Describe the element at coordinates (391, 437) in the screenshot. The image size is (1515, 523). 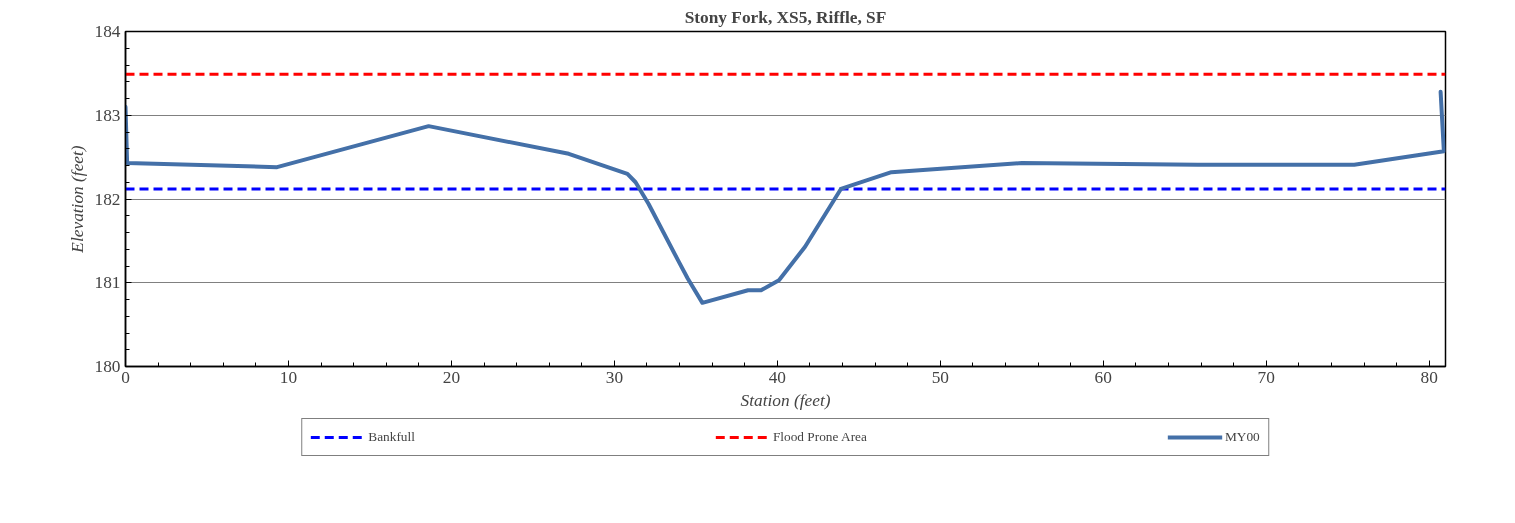
I see `legend-label: Bankfull` at that location.